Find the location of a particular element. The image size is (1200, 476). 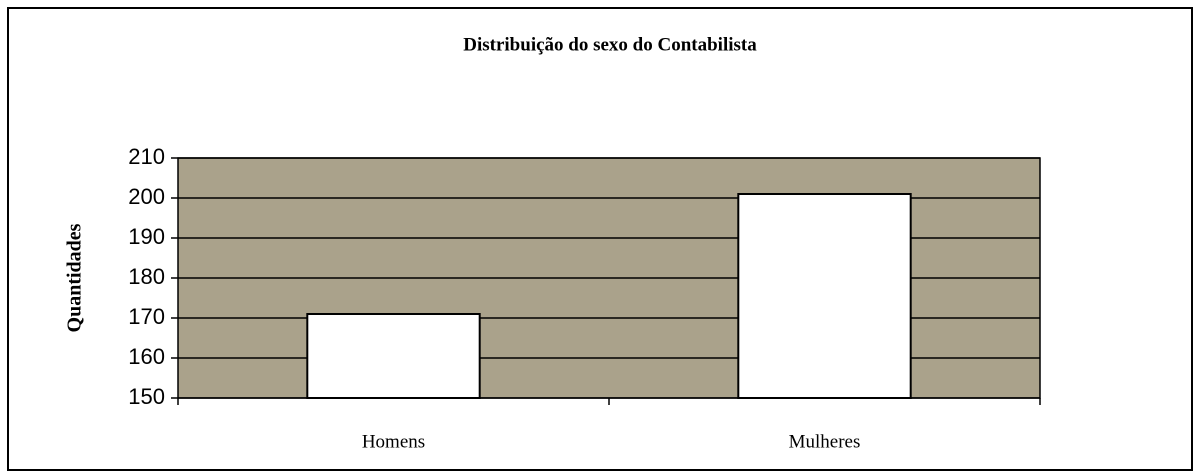

chart-title: Distribuição do sexo do Contabilista is located at coordinates (610, 44).